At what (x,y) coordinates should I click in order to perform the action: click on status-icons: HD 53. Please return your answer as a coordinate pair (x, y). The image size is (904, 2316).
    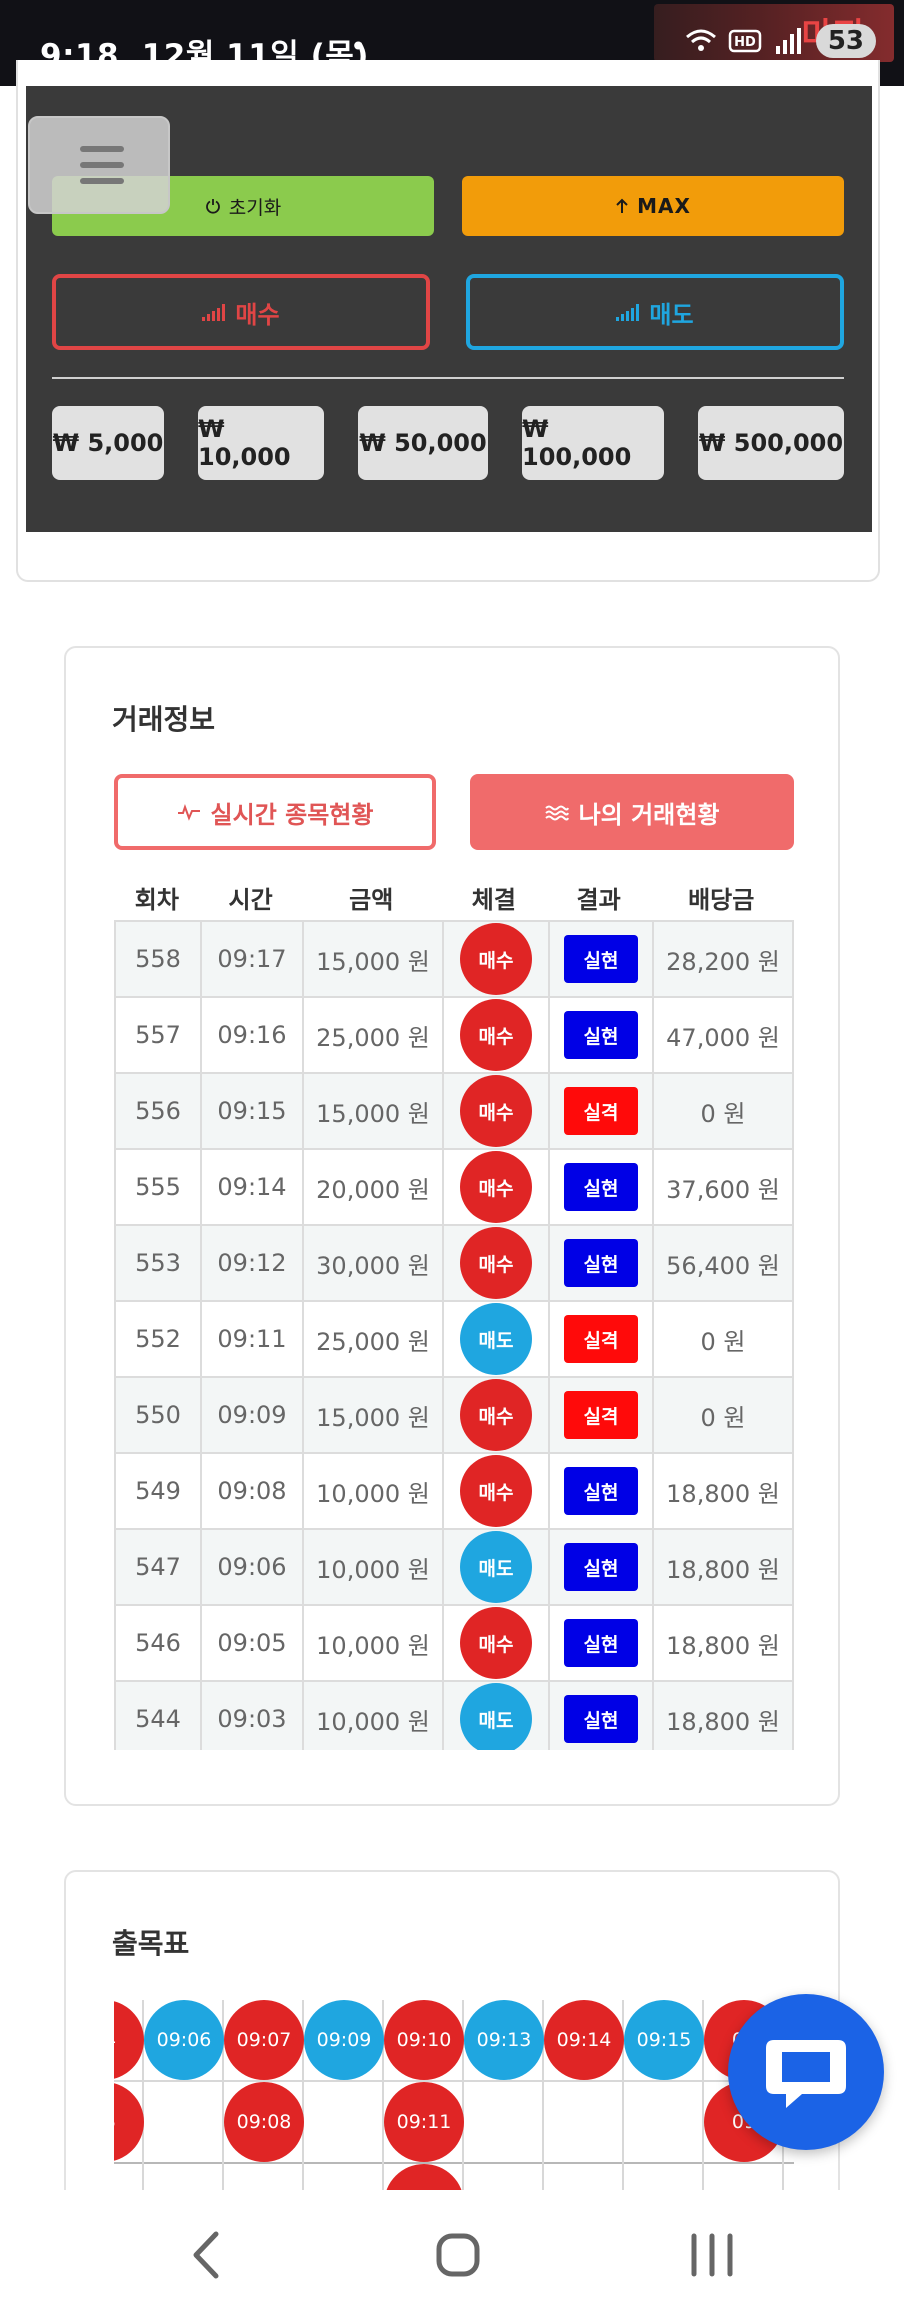
    Looking at the image, I should click on (780, 41).